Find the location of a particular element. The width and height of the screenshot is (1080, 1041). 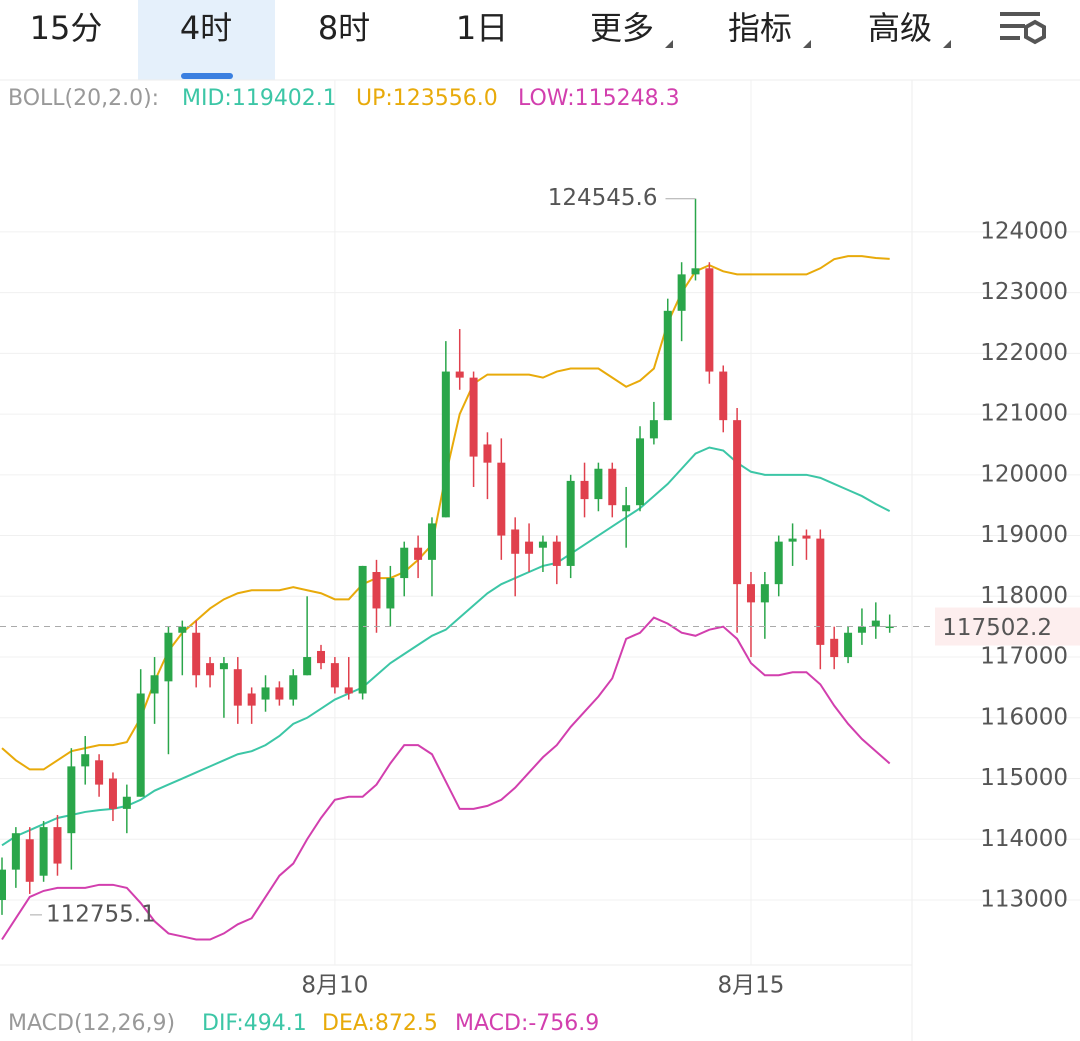

x-tick-label: 8月15 is located at coordinates (751, 986).